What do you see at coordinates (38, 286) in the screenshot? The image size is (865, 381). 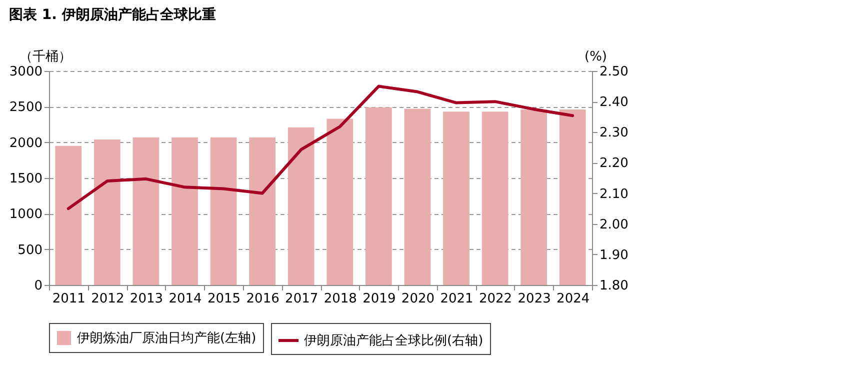 I see `y-tick-label: 0` at bounding box center [38, 286].